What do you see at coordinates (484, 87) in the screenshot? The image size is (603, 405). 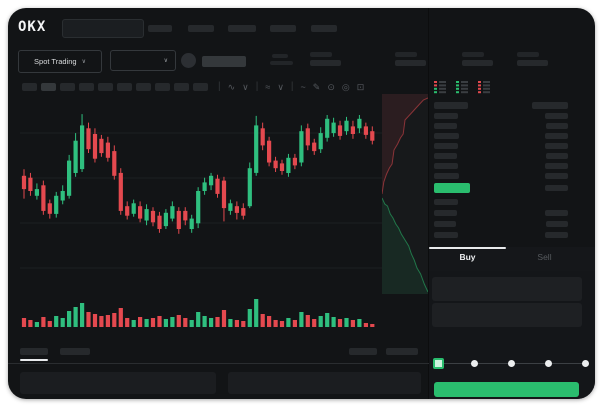 I see `book-asks-only-icon` at bounding box center [484, 87].